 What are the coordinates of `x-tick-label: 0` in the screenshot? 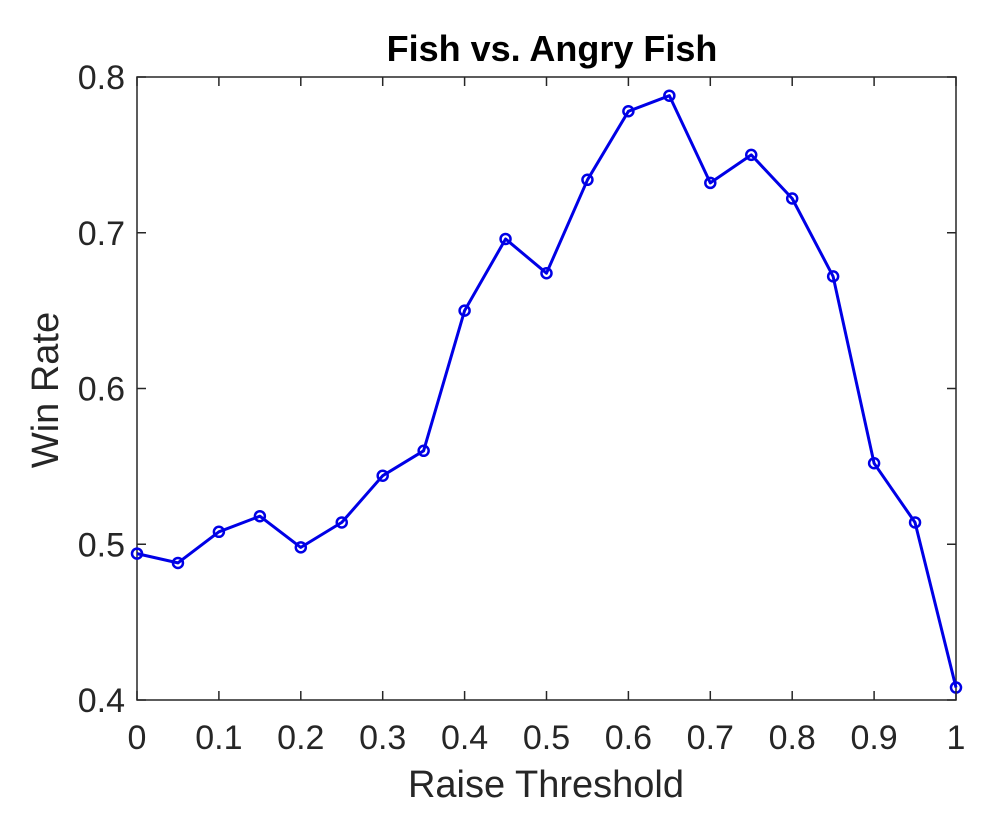 It's located at (137, 738).